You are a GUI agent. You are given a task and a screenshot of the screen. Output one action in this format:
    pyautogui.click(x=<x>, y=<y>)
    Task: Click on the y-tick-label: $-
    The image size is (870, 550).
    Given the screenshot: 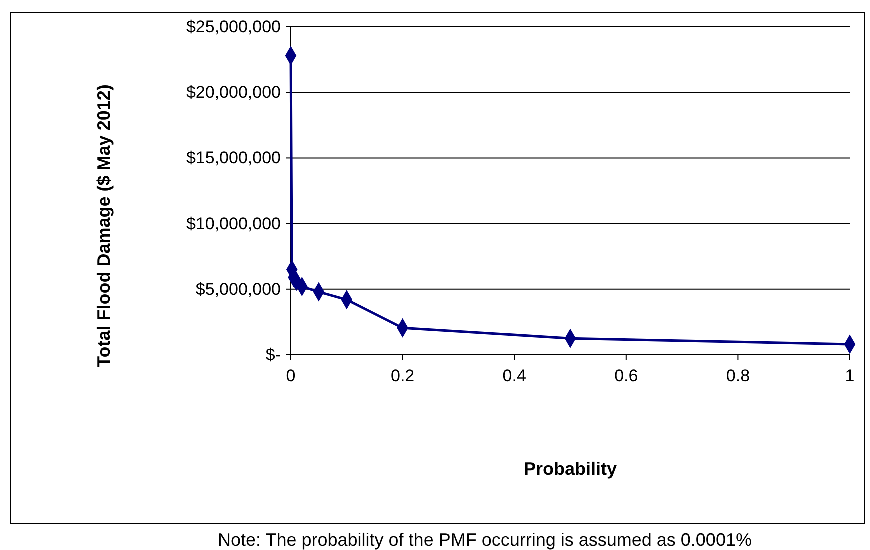 What is the action you would take?
    pyautogui.click(x=273, y=354)
    